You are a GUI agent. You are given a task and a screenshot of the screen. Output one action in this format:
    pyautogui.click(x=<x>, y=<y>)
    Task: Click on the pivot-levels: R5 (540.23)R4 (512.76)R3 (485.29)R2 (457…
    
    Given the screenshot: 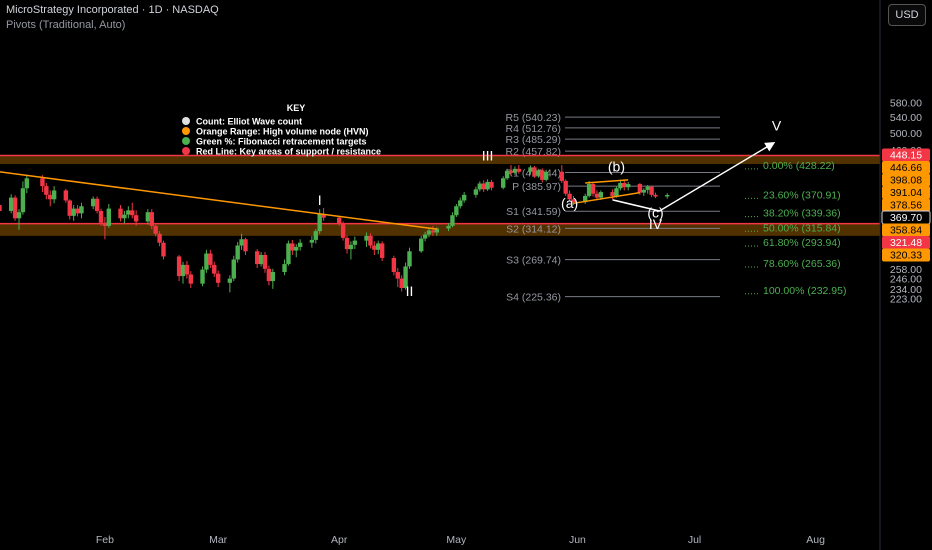 What is the action you would take?
    pyautogui.click(x=613, y=208)
    